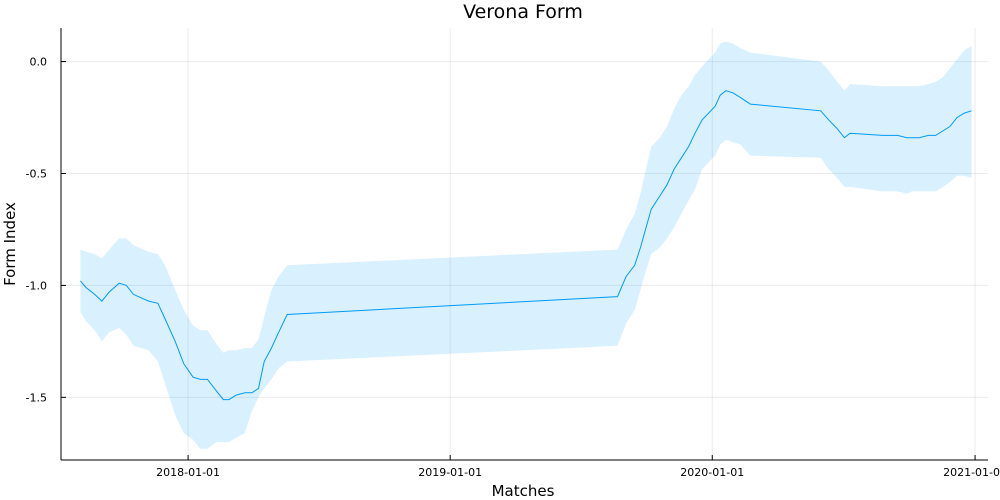 The width and height of the screenshot is (1000, 500). Describe the element at coordinates (450, 472) in the screenshot. I see `x-tick-label: 2019-01-01` at that location.